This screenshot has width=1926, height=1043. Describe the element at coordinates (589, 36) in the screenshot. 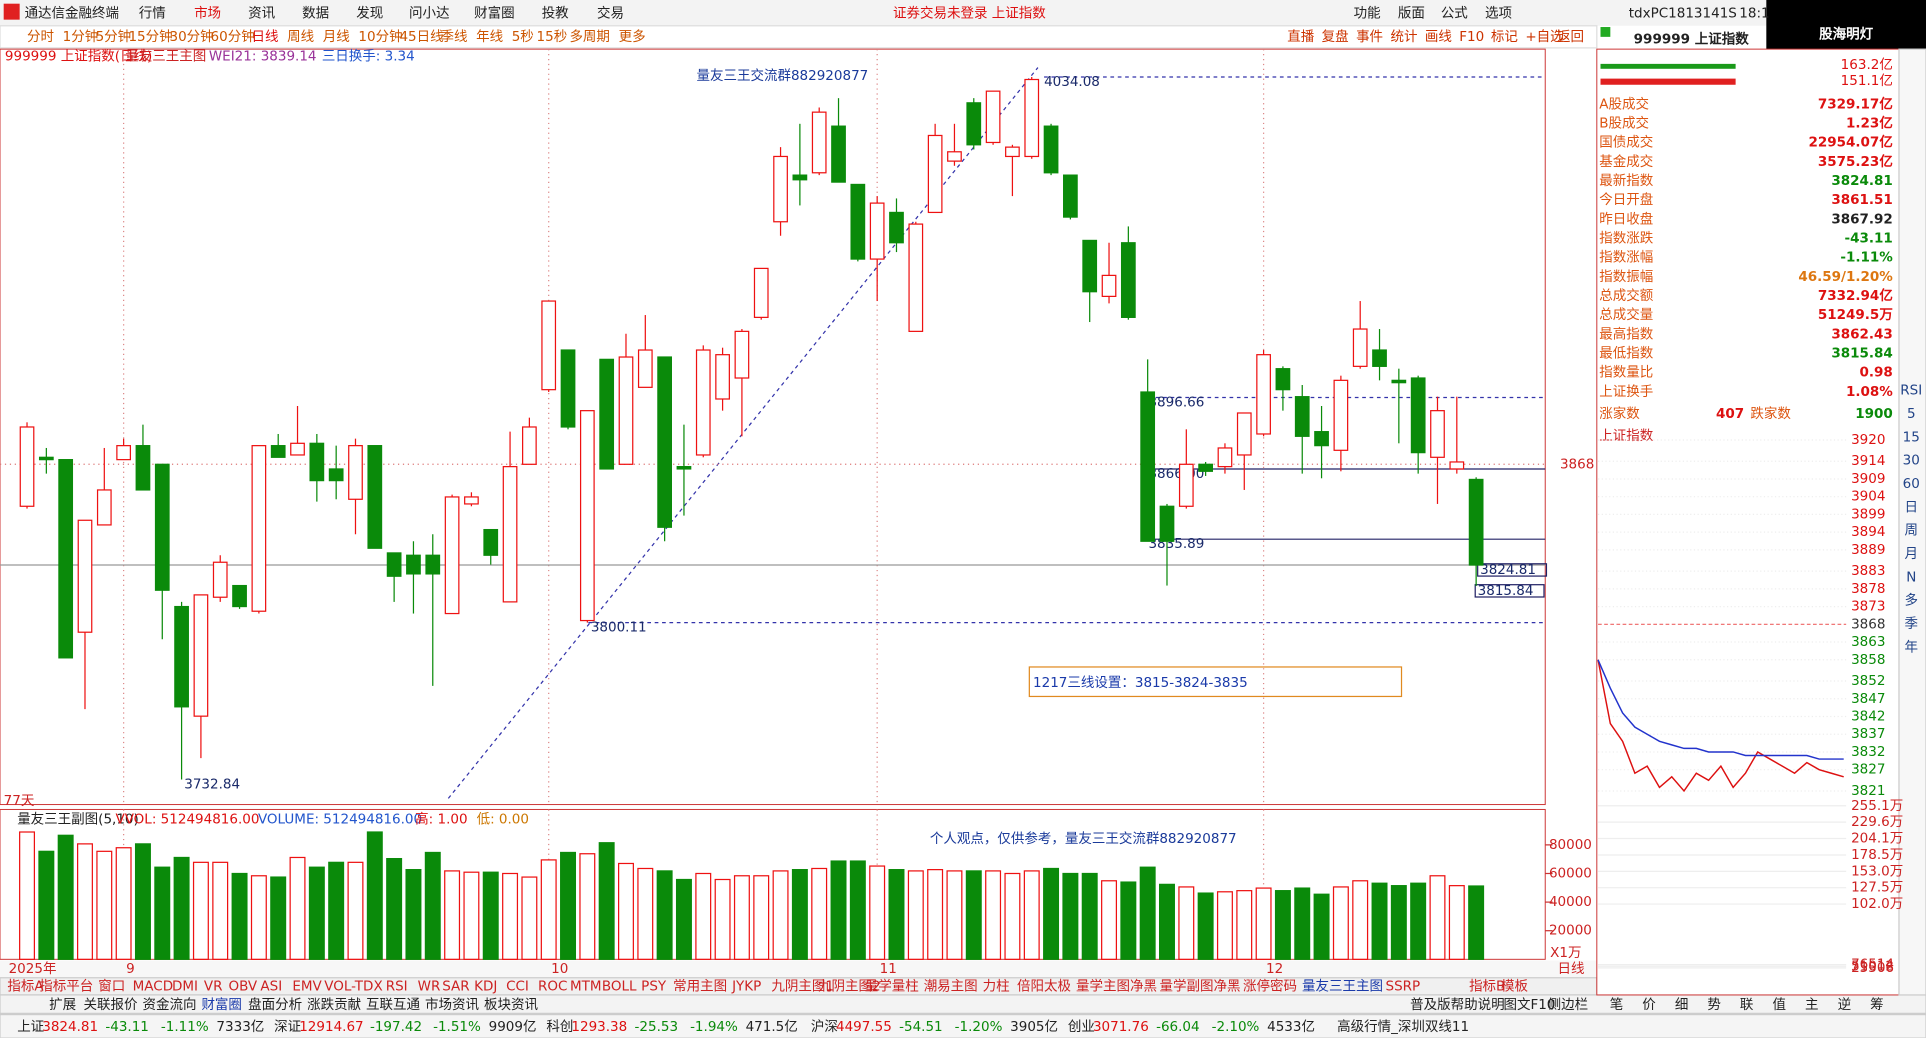

I see `period-button: 多周期` at that location.